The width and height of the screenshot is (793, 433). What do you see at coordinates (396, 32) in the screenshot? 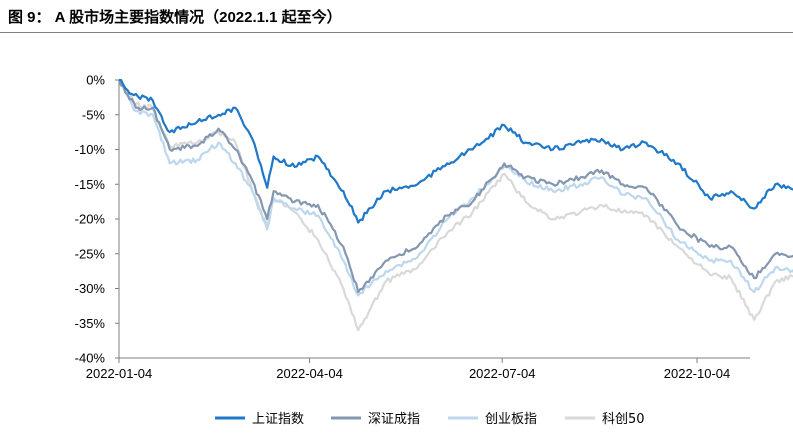
I see `title-divider` at bounding box center [396, 32].